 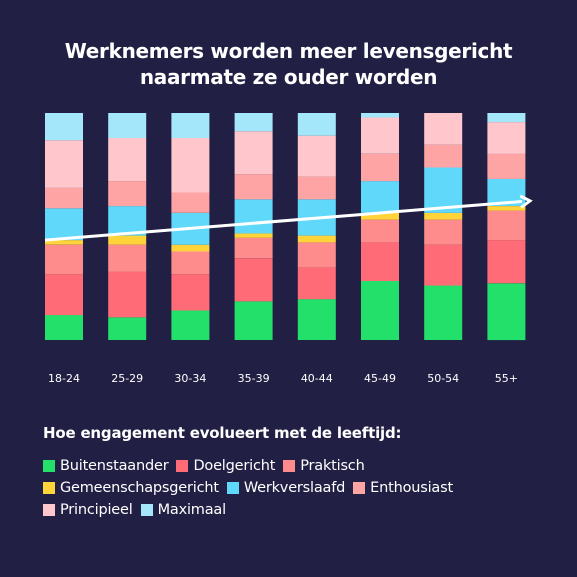 I want to click on legend-item: Doelgericht, so click(x=225, y=465).